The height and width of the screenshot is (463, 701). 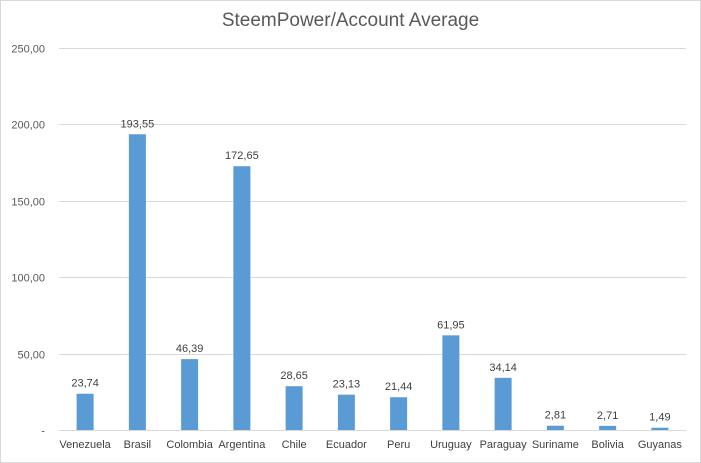 I want to click on y-tick-label: 100,00, so click(x=28, y=279).